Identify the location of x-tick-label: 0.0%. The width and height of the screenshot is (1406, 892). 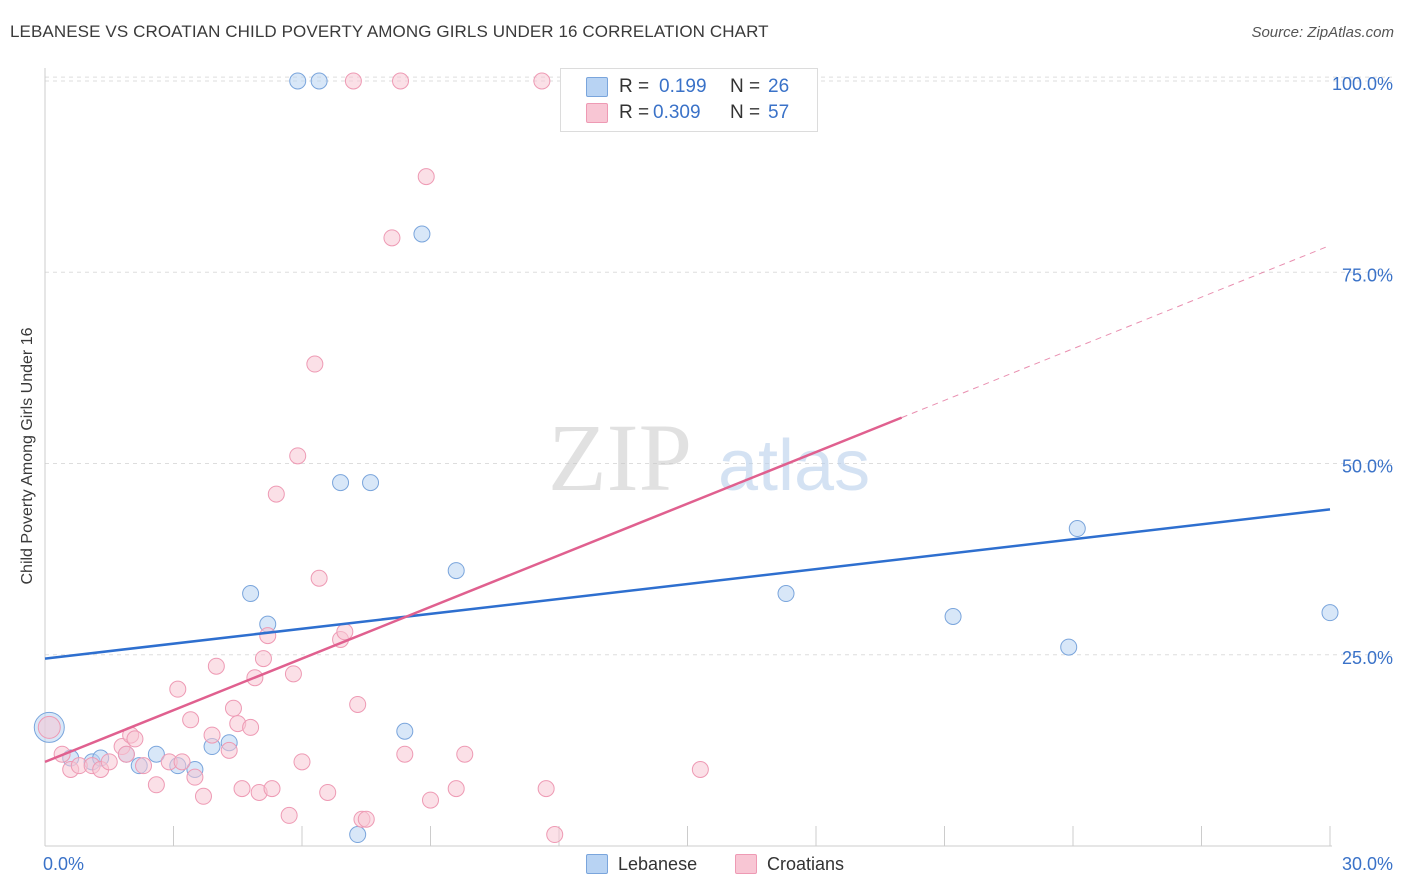
(63, 864).